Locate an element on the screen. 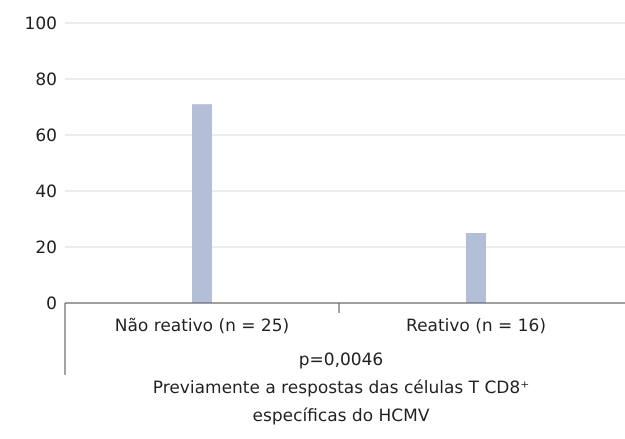 This screenshot has height=439, width=625. y-tick-label: 40 is located at coordinates (46, 192).